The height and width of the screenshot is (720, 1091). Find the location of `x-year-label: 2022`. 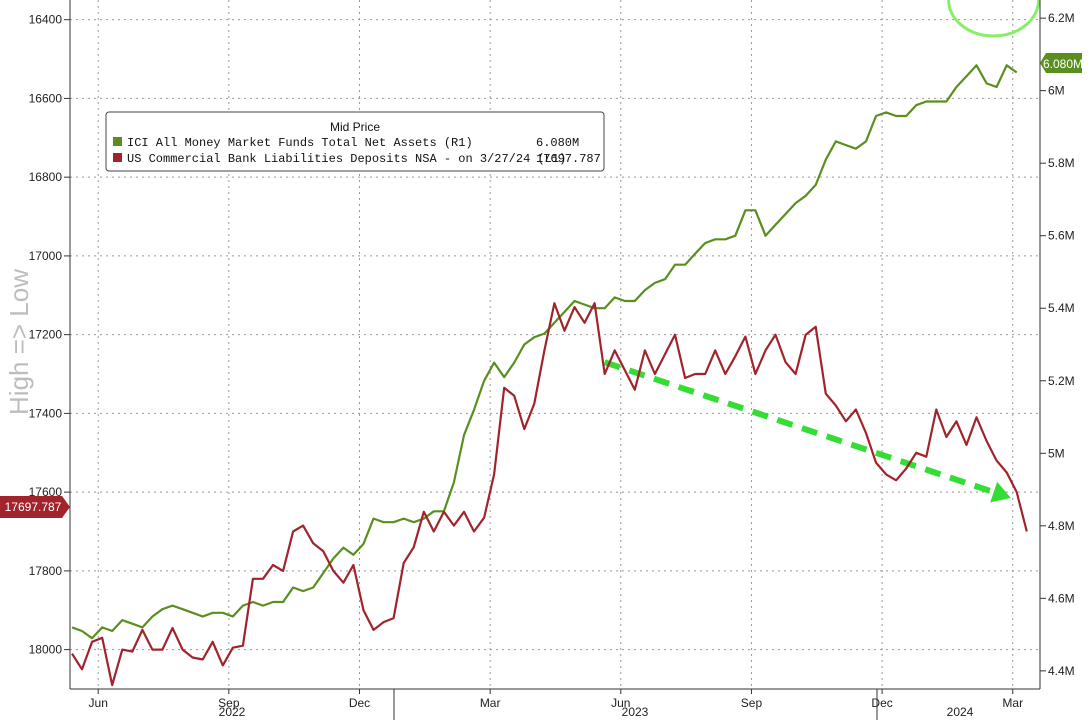

x-year-label: 2022 is located at coordinates (232, 712).